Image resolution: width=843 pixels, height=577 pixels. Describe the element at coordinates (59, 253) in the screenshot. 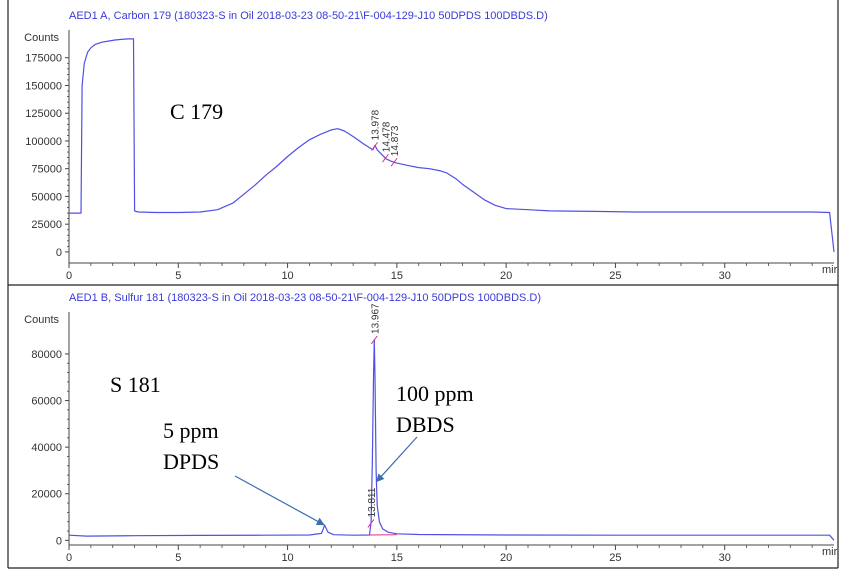

I see `carbon-y-tick-label: 0` at that location.